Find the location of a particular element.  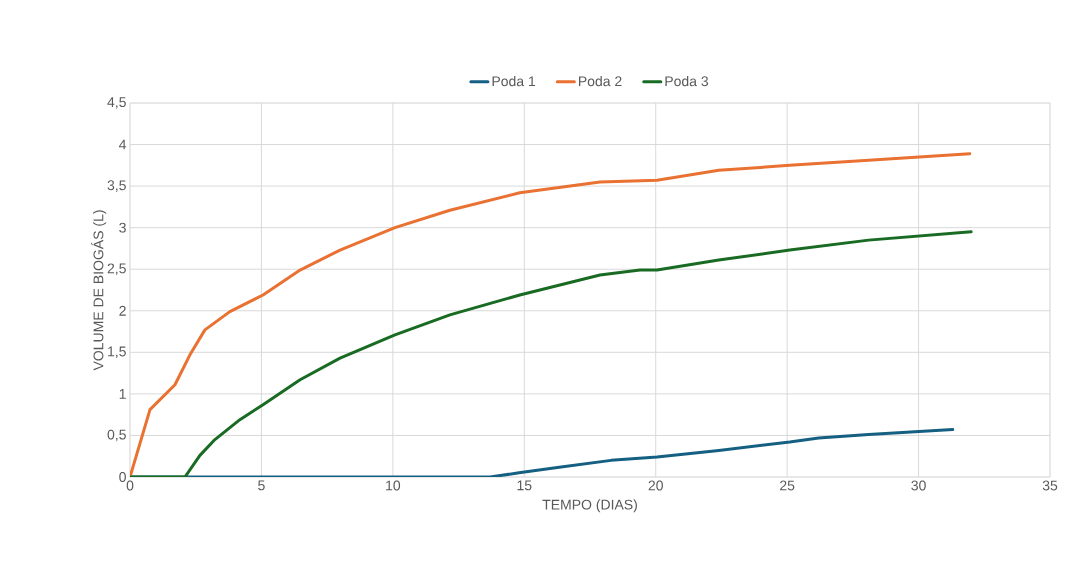

y-axis-title: VOLUME DE BIOGÁS (L) is located at coordinates (99, 290).